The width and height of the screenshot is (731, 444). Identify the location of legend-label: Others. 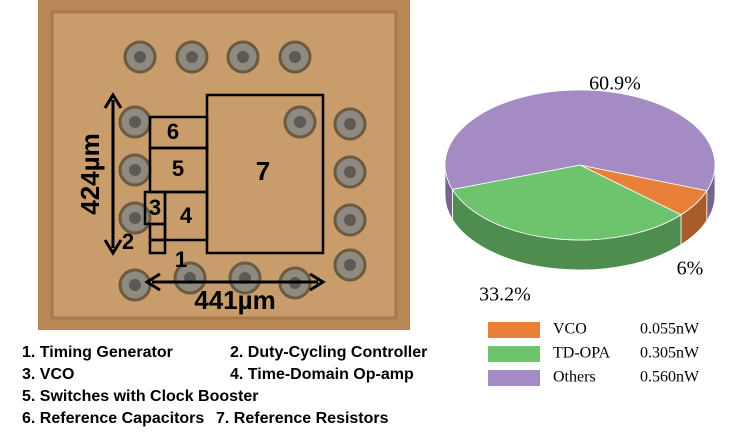
(574, 377).